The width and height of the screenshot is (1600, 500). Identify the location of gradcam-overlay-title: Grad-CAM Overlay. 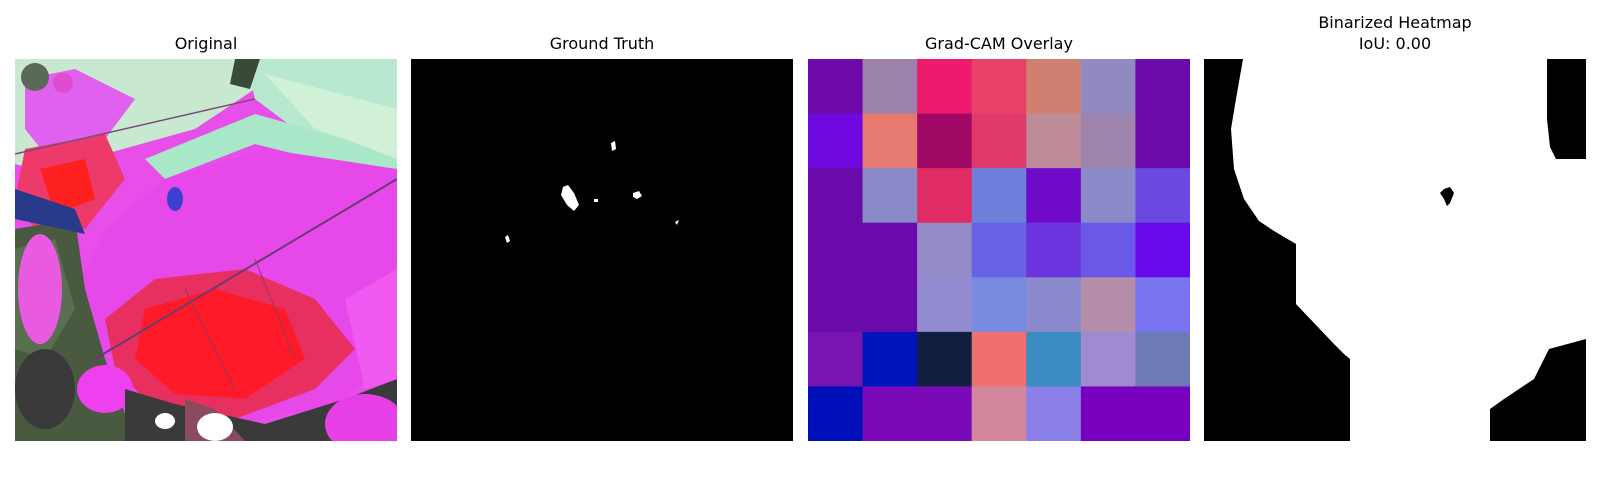
(999, 43).